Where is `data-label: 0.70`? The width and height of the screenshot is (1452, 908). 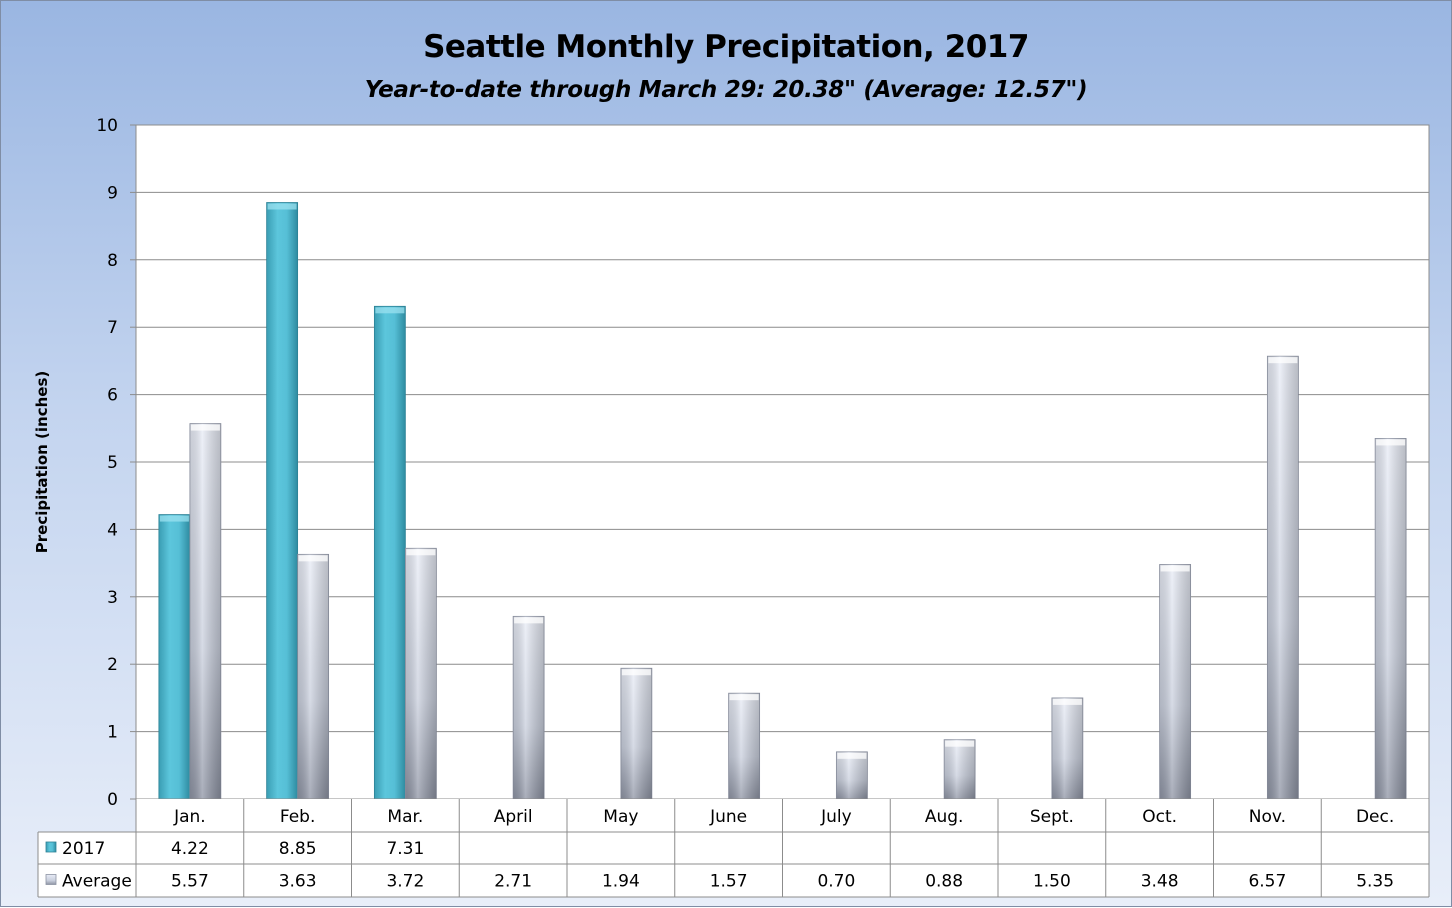
data-label: 0.70 is located at coordinates (836, 882).